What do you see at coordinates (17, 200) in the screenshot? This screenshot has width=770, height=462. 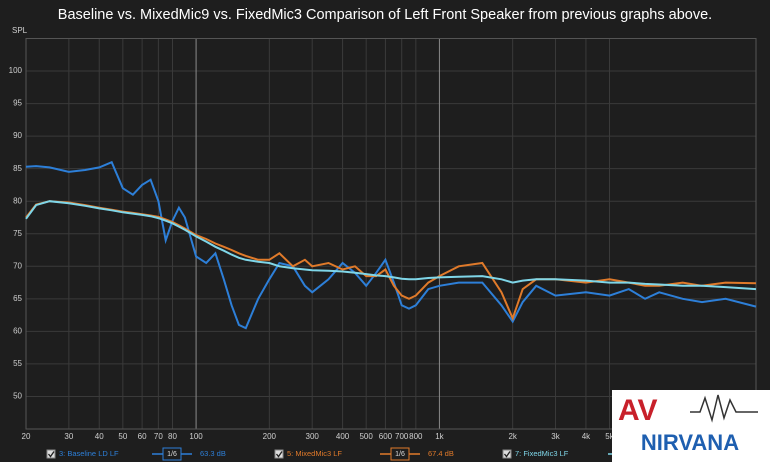 I see `y-tick-label: 80` at bounding box center [17, 200].